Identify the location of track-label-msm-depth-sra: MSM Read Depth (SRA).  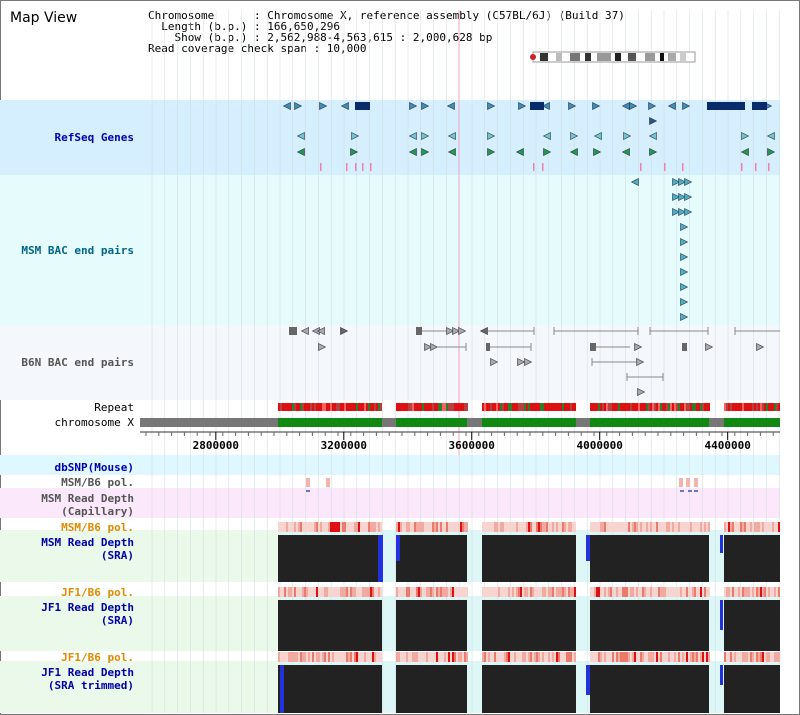
(87, 549).